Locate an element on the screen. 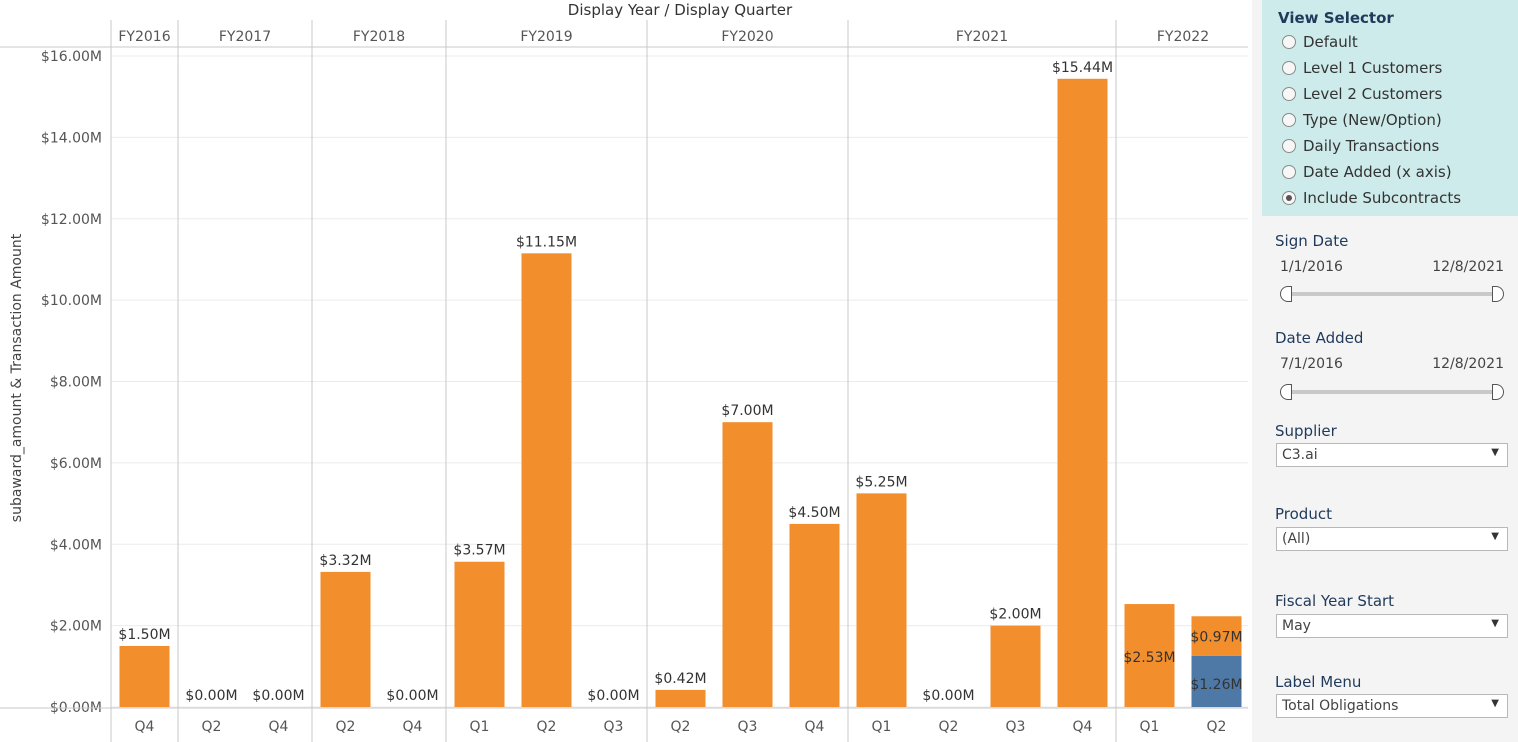 The height and width of the screenshot is (742, 1518). y-tick-label: $10.00M is located at coordinates (71, 301).